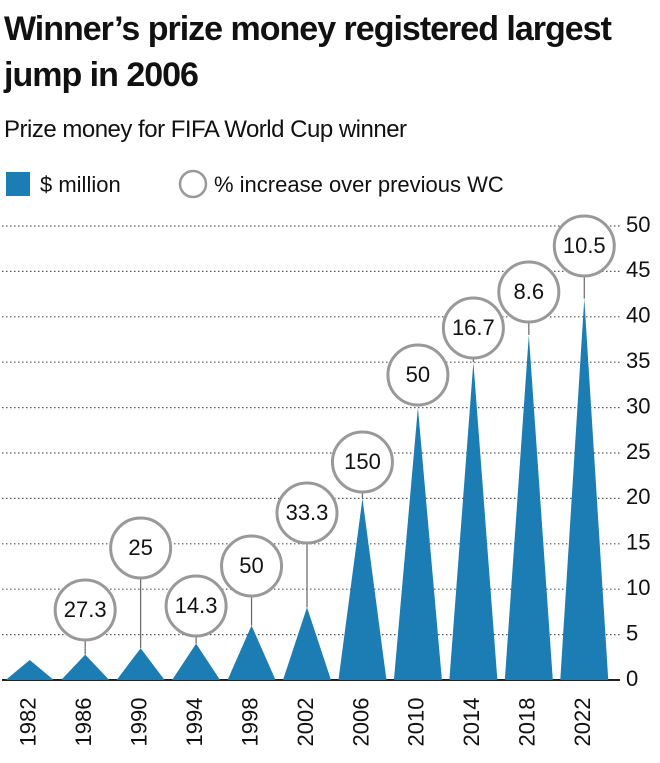 This screenshot has width=660, height=763. I want to click on chart-subtitle: Prize money for FIFA World Cup winner, so click(205, 129).